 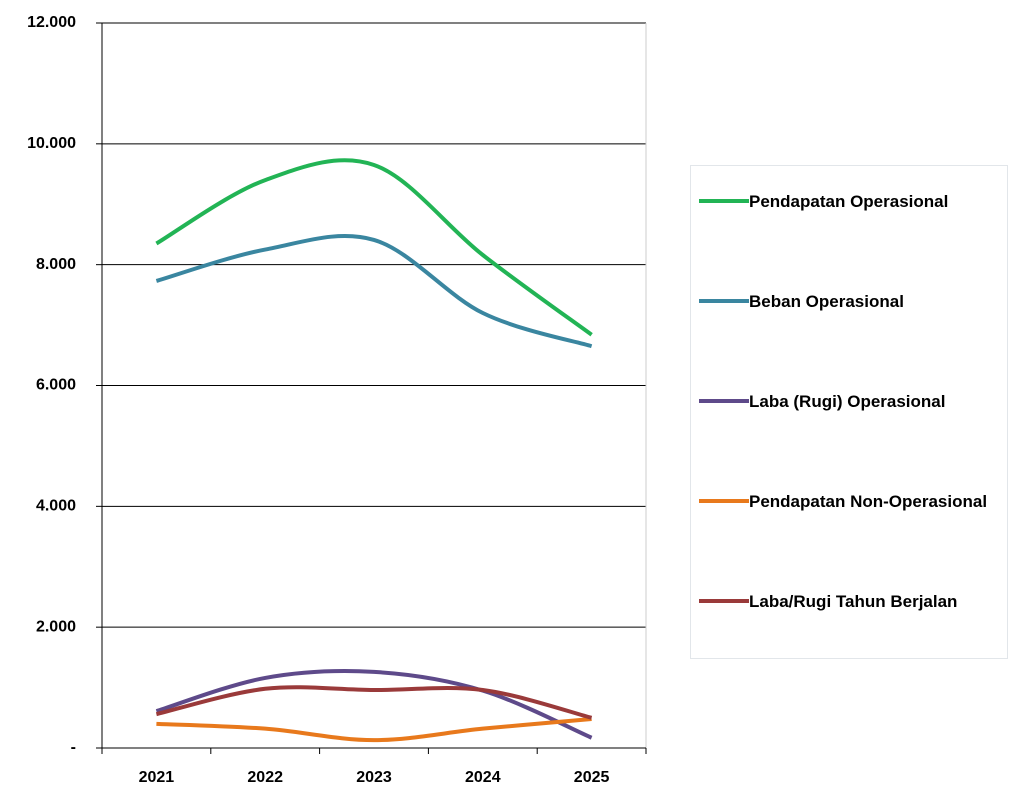 What do you see at coordinates (56, 264) in the screenshot?
I see `y-tick-label: 8.000` at bounding box center [56, 264].